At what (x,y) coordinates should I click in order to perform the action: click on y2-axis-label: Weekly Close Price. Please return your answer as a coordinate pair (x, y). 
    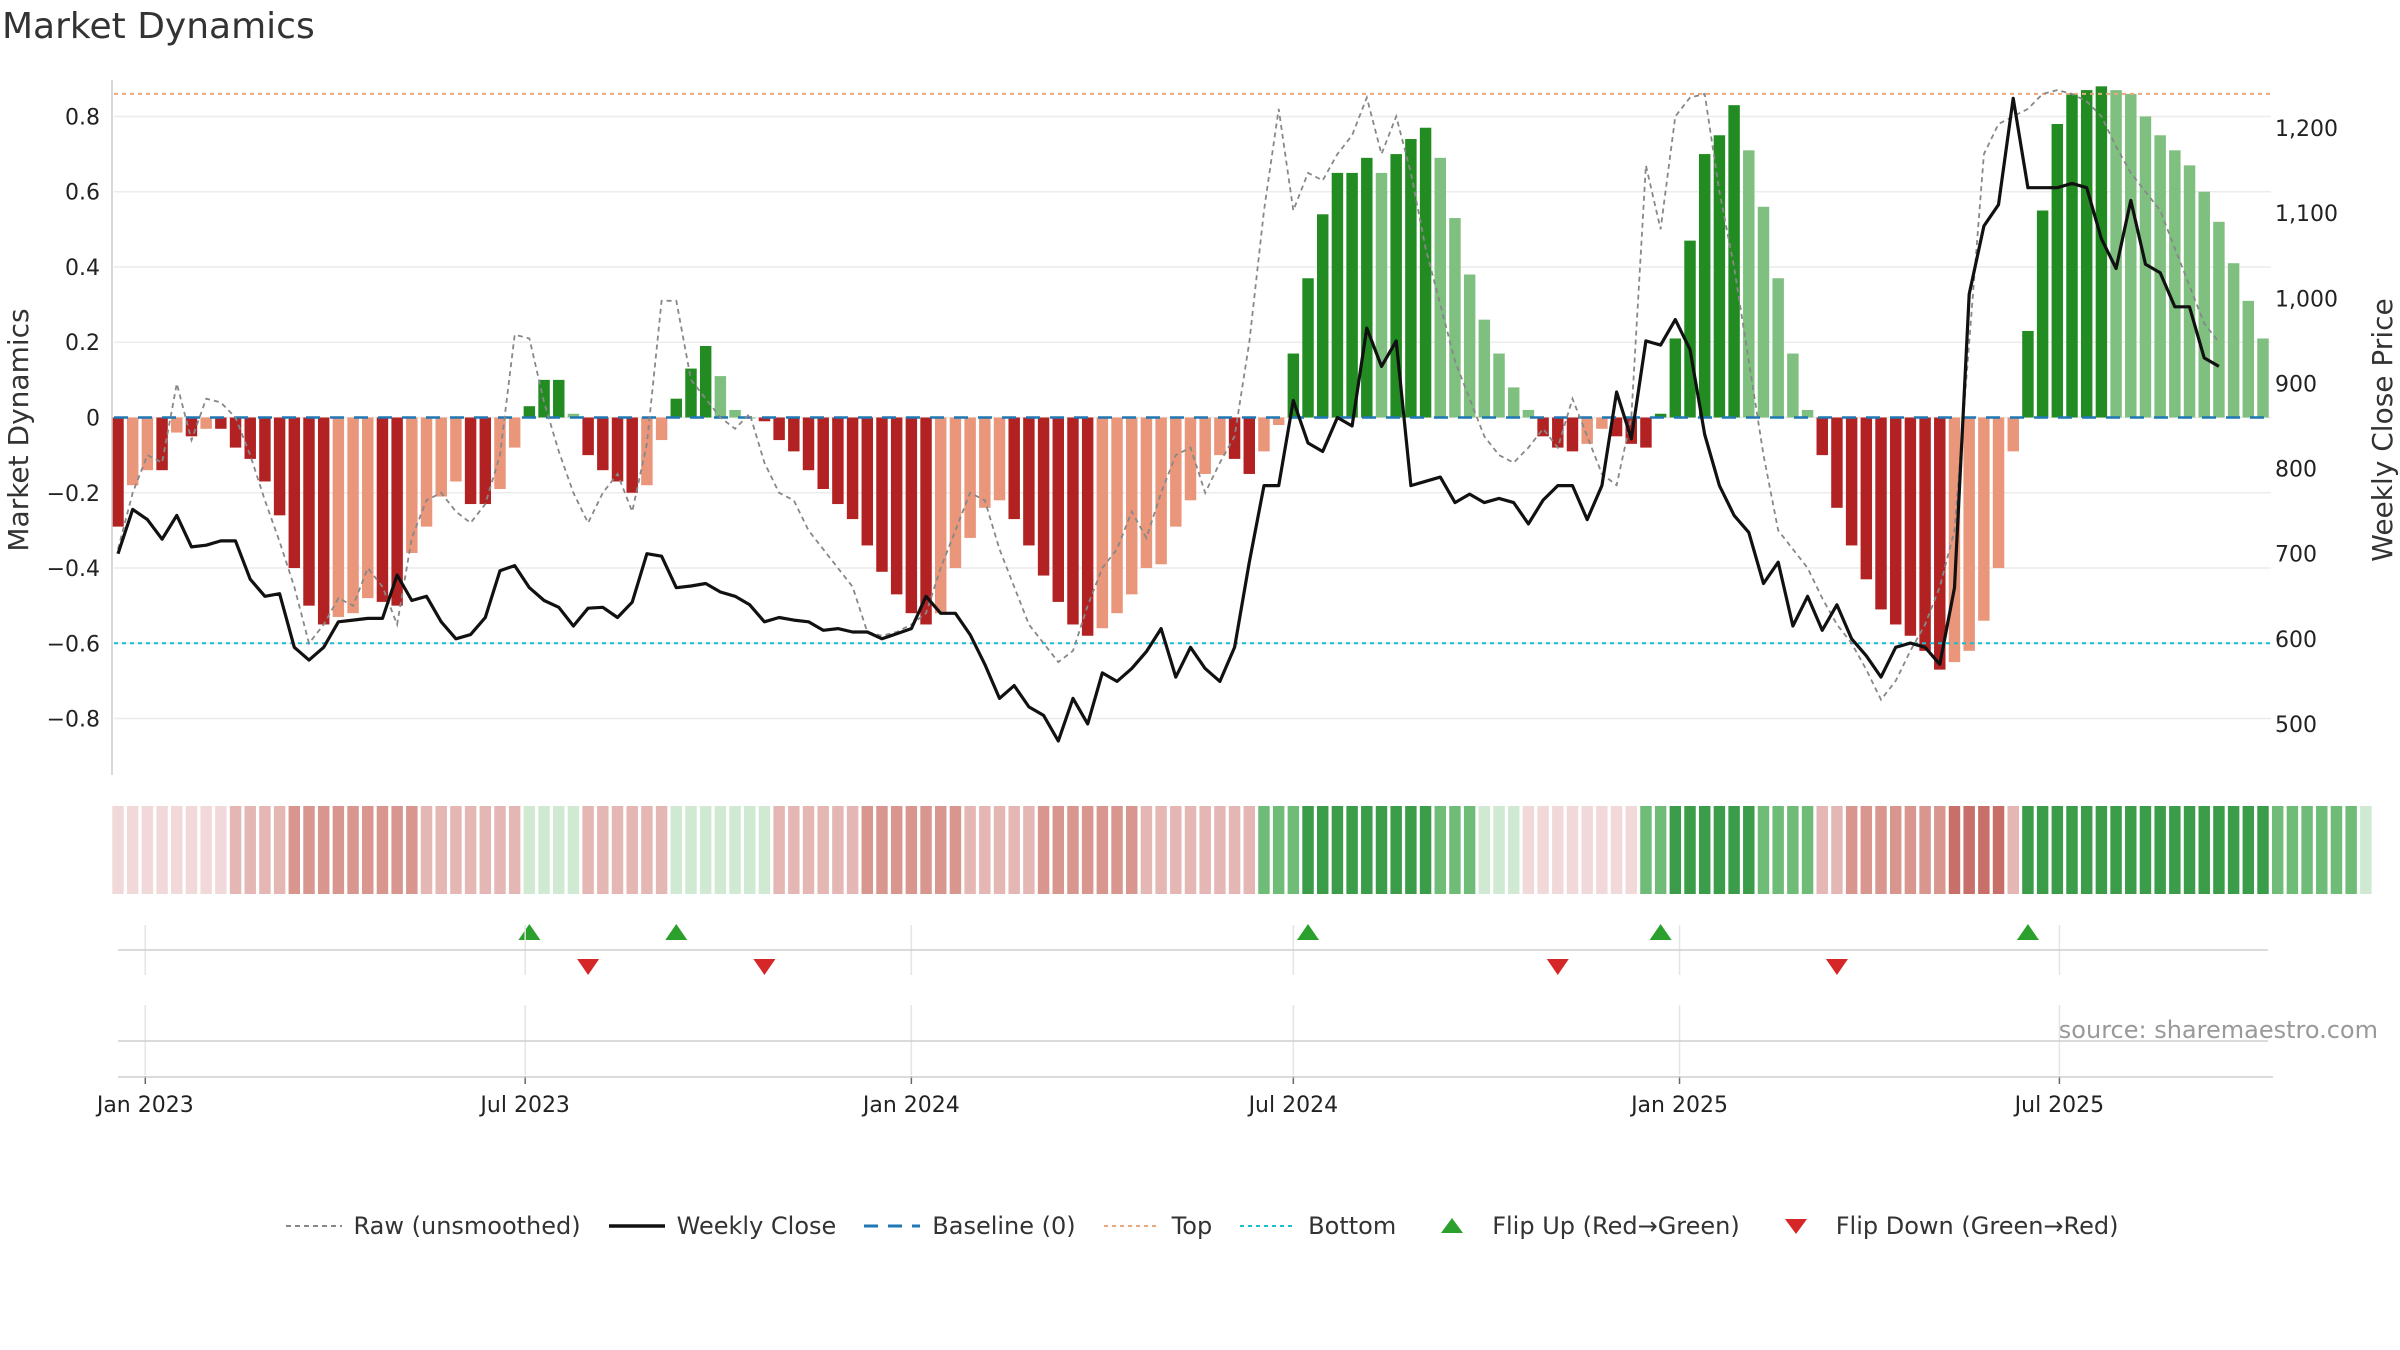
    Looking at the image, I should click on (2382, 429).